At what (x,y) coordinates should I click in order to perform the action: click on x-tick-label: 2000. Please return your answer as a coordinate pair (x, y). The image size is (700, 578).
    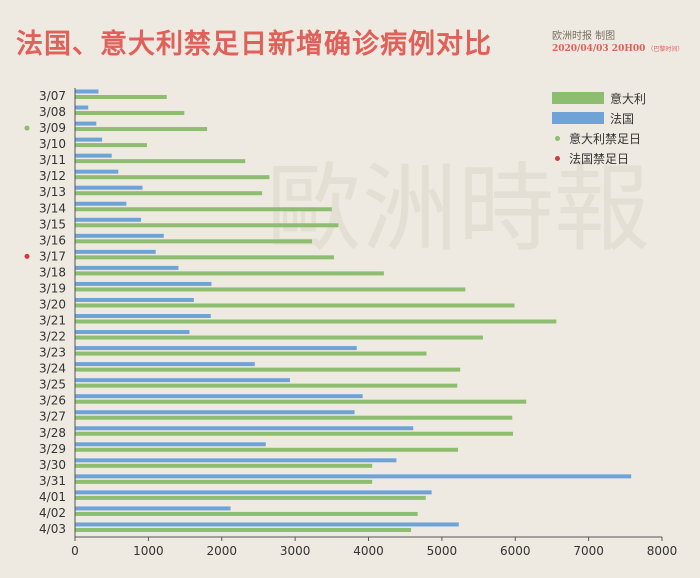
    Looking at the image, I should click on (221, 551).